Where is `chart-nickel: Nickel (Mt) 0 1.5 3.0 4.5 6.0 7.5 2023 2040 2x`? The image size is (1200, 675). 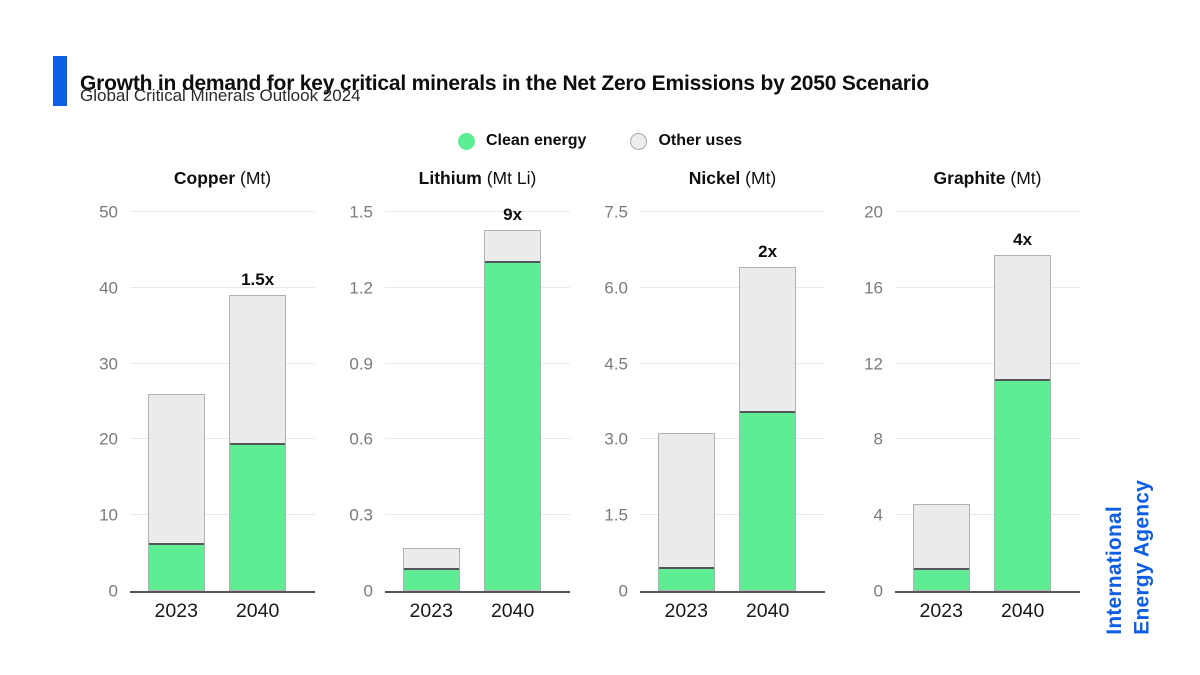 chart-nickel: Nickel (Mt) 0 1.5 3.0 4.5 6.0 7.5 2023 2040 2x is located at coordinates (712, 403).